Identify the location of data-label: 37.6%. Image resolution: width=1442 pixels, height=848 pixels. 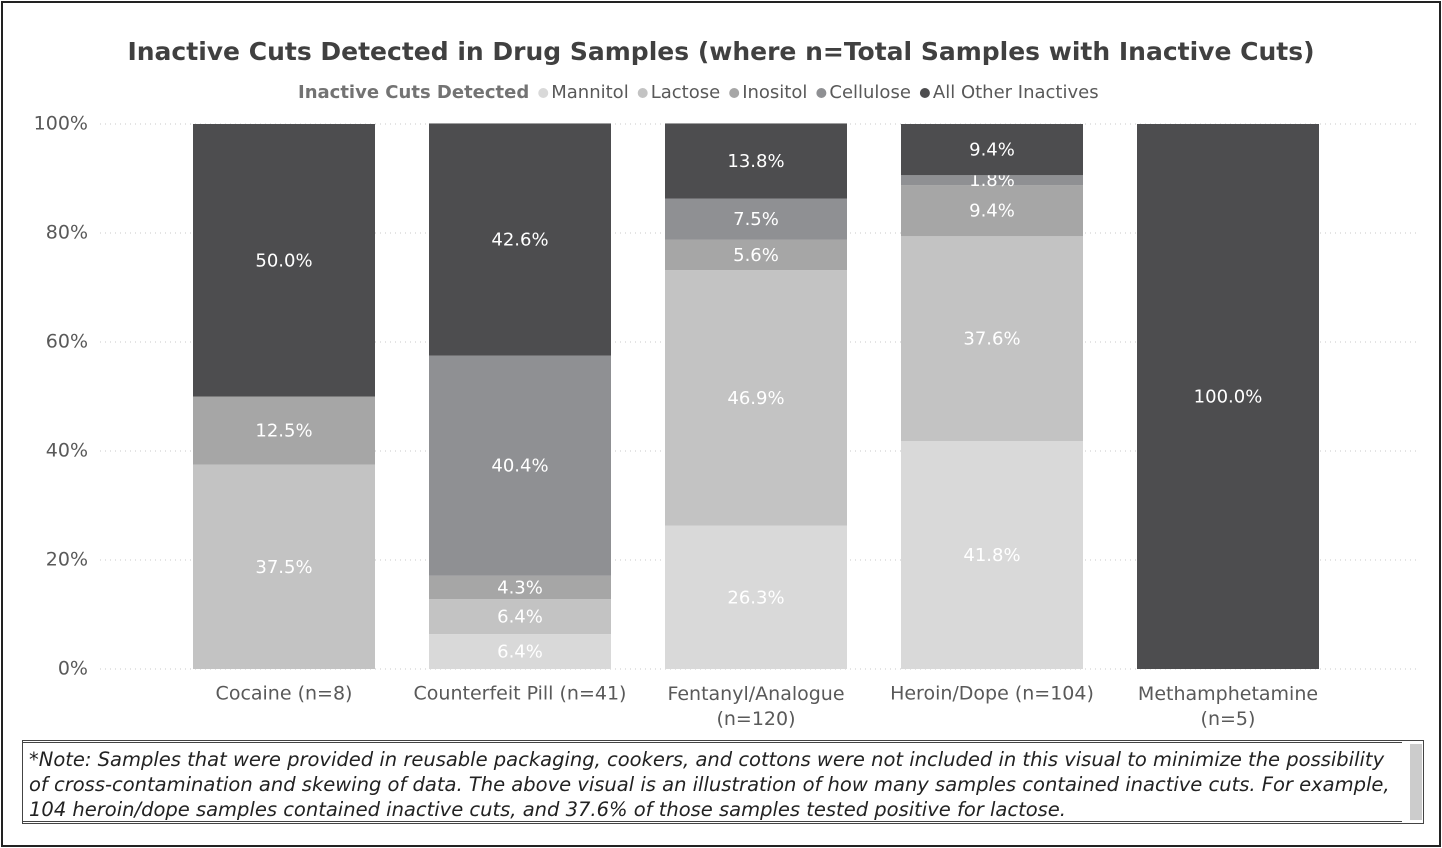
(991, 339).